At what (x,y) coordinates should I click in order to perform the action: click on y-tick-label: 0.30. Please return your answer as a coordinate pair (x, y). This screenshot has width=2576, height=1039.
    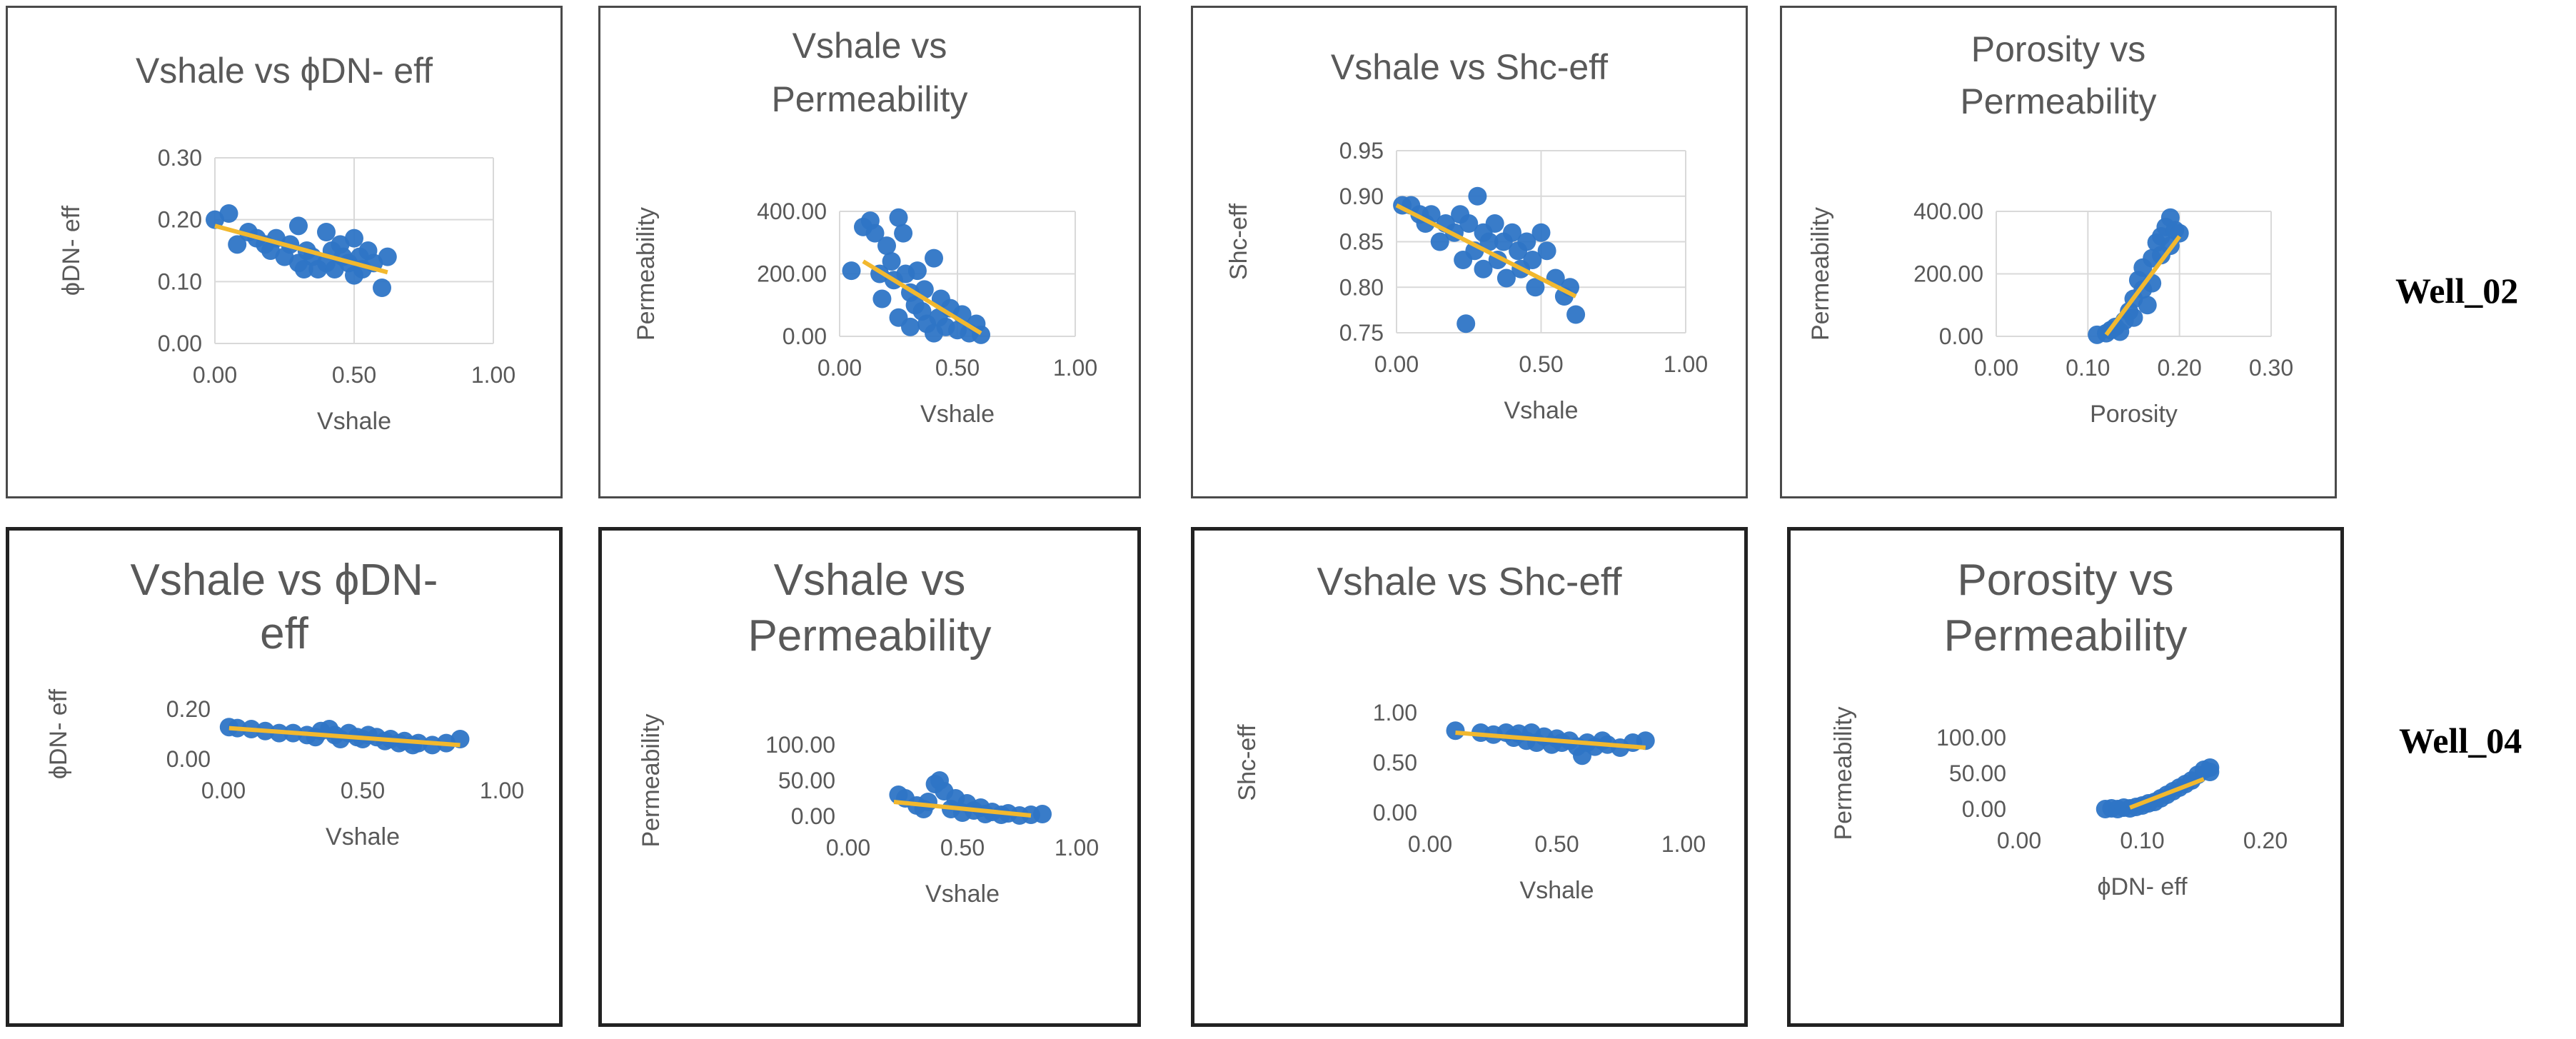
    Looking at the image, I should click on (180, 158).